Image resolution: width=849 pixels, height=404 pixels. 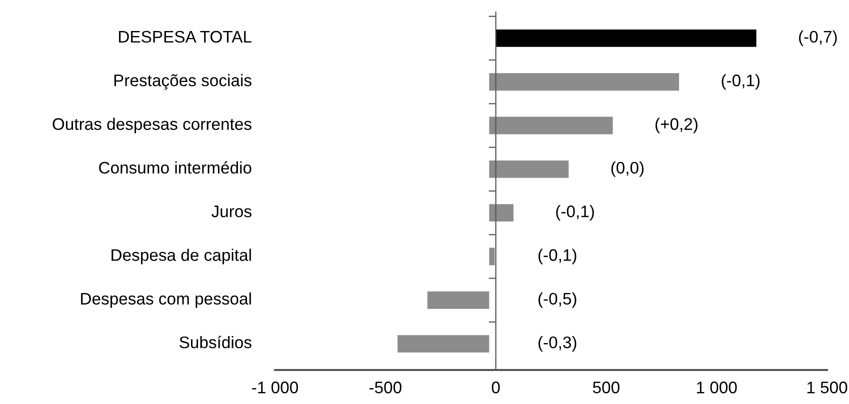 What do you see at coordinates (181, 256) in the screenshot?
I see `y-tick-label: Despesa de capital` at bounding box center [181, 256].